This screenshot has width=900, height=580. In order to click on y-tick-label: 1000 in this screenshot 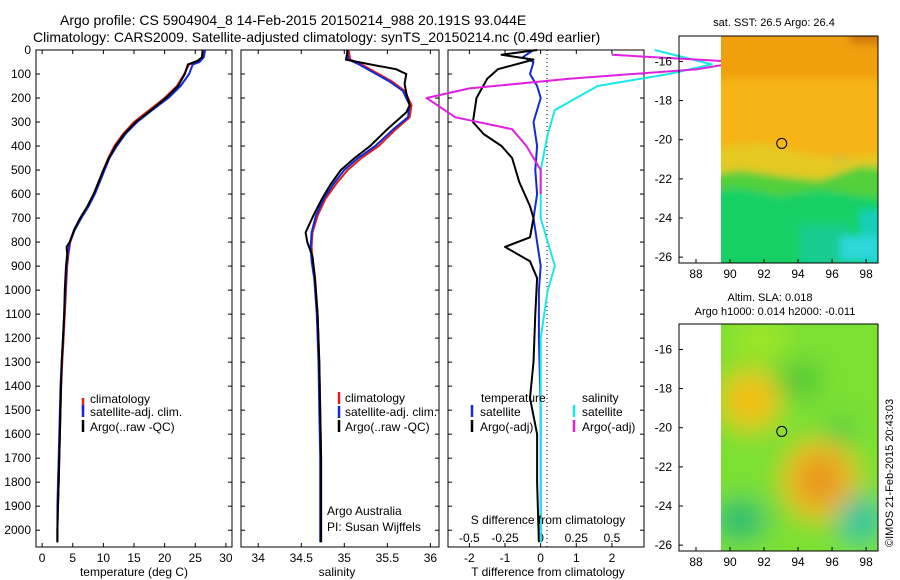, I will do `click(17, 290)`.